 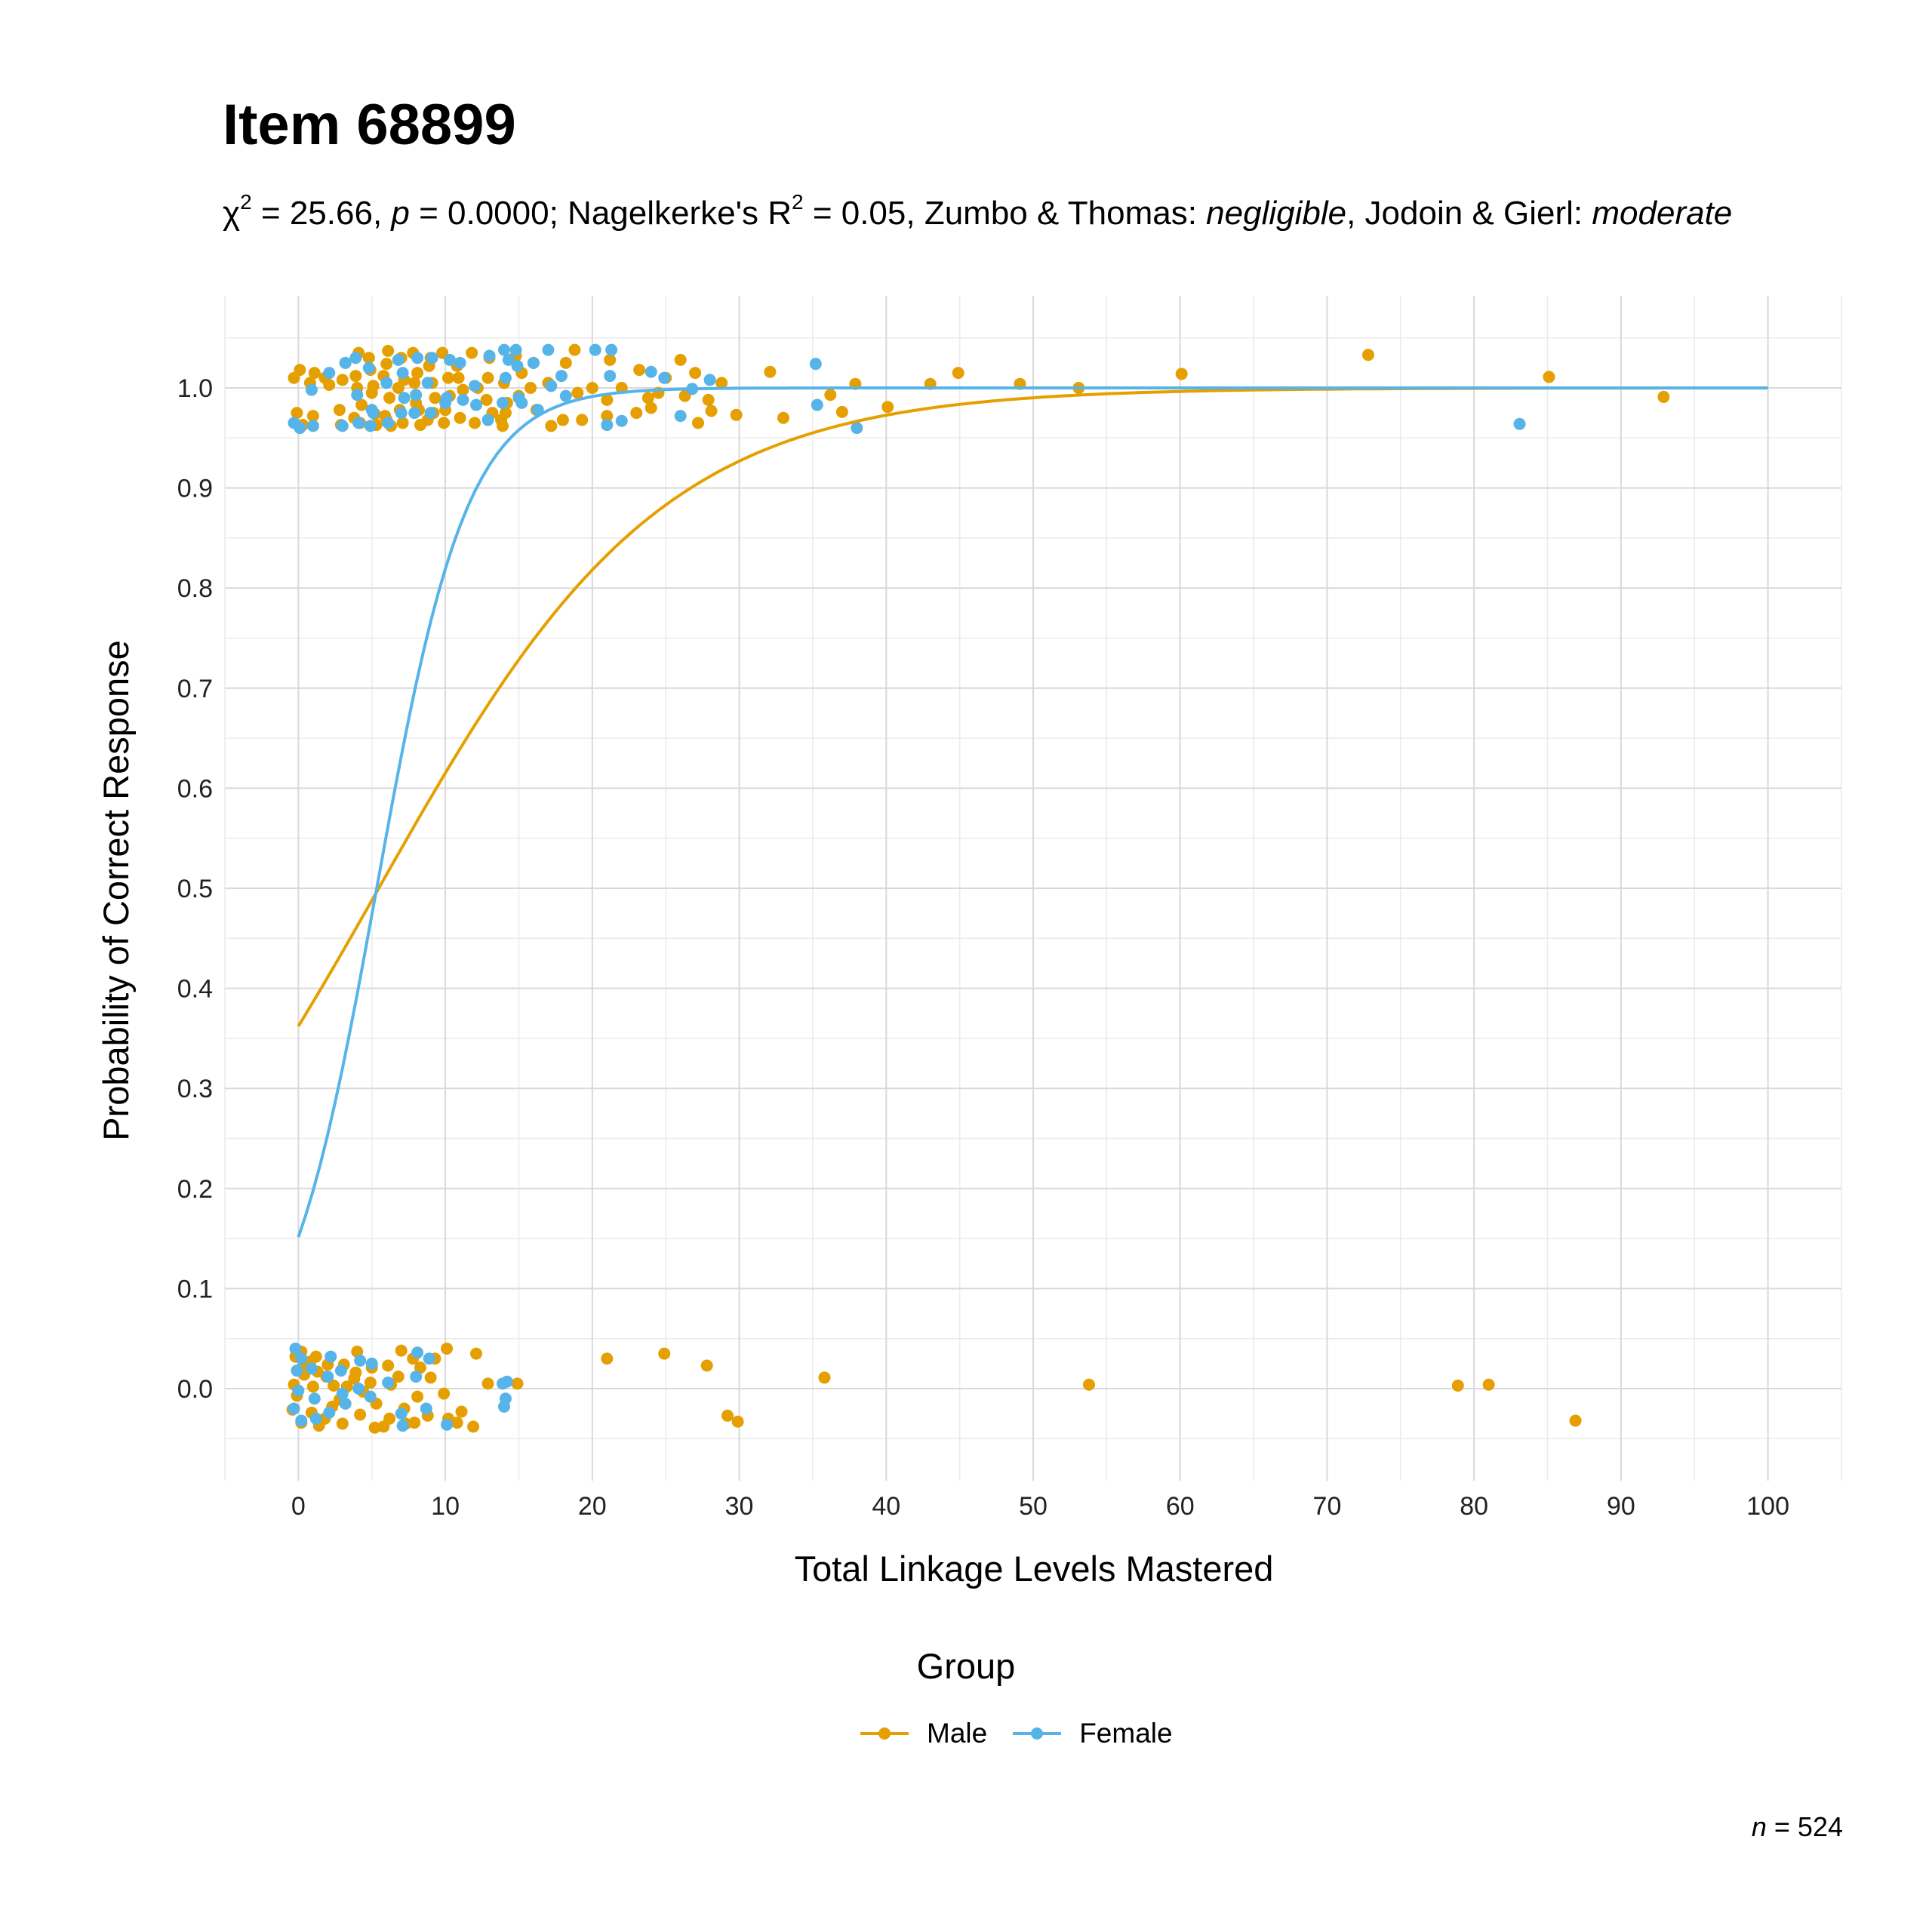 I want to click on legend-title: Group, so click(x=966, y=1666).